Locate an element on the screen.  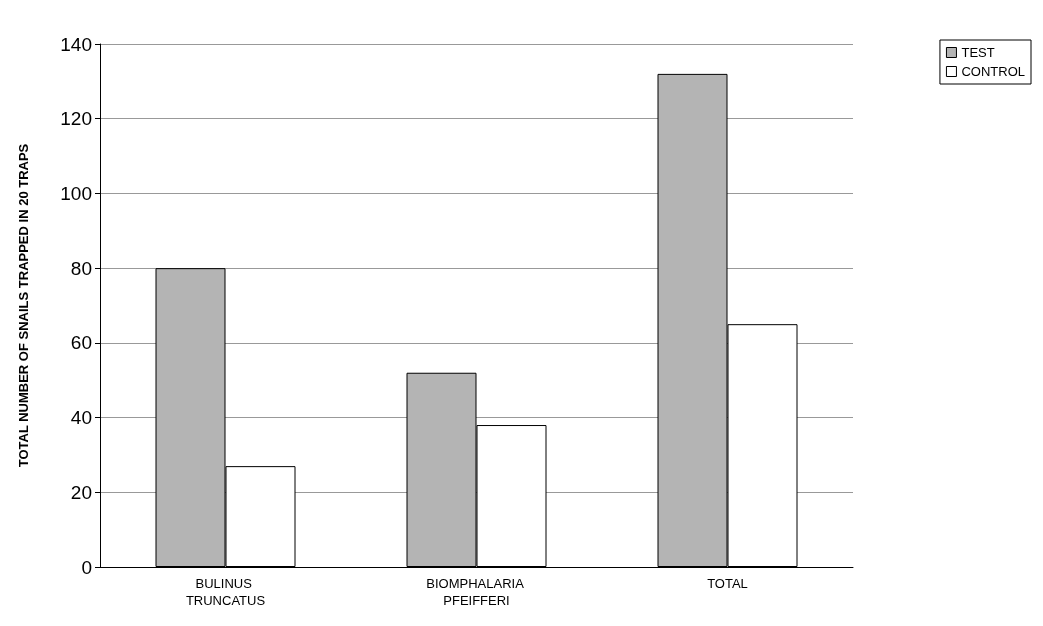
y-tick-label: 80 is located at coordinates (81, 268).